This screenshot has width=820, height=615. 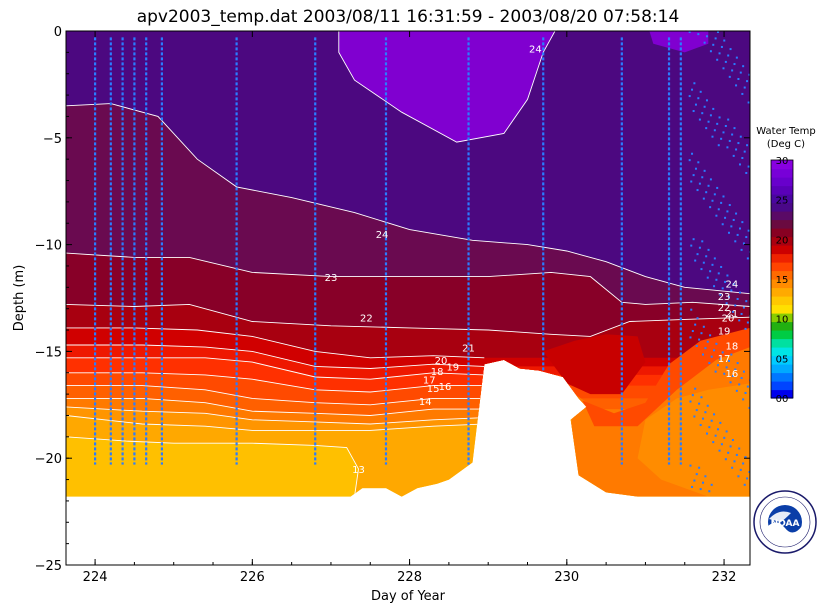 I want to click on contour-label: 16, so click(x=732, y=374).